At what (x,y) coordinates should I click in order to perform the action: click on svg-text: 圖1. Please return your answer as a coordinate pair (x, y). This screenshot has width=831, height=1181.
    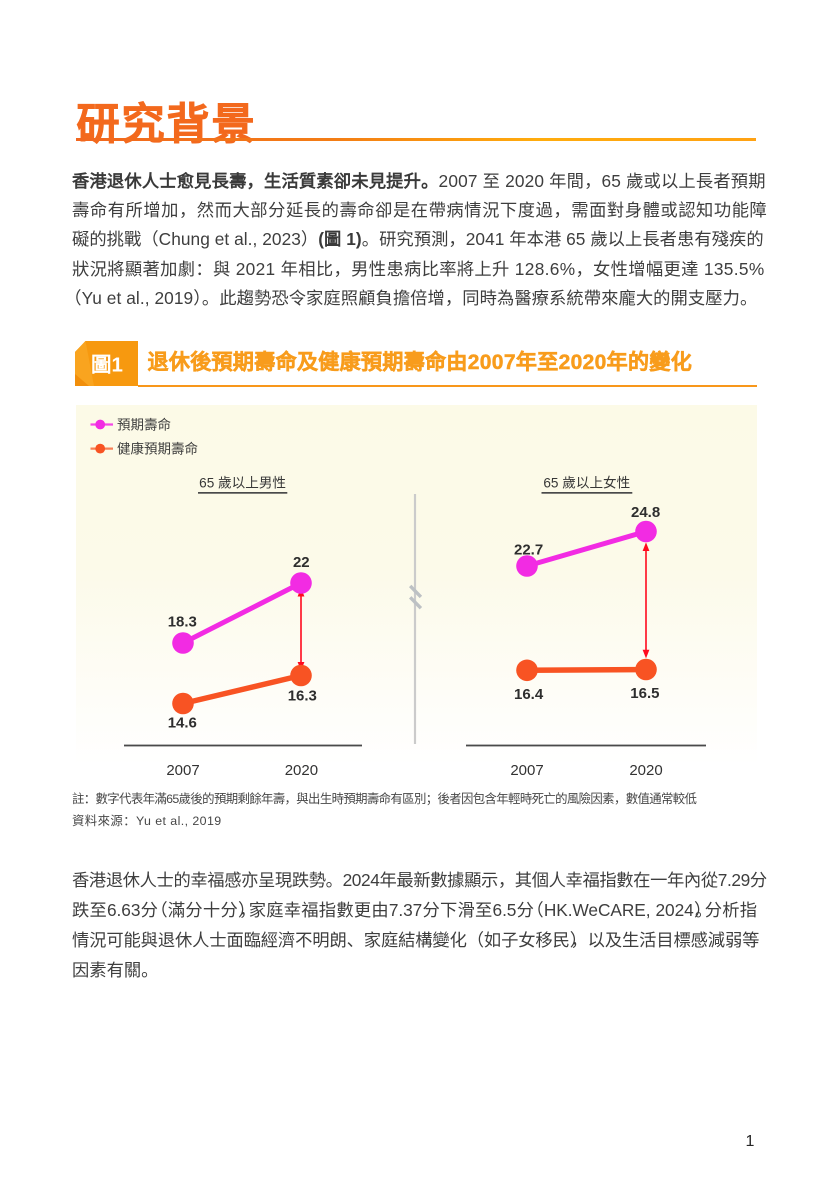
    Looking at the image, I should click on (107, 365).